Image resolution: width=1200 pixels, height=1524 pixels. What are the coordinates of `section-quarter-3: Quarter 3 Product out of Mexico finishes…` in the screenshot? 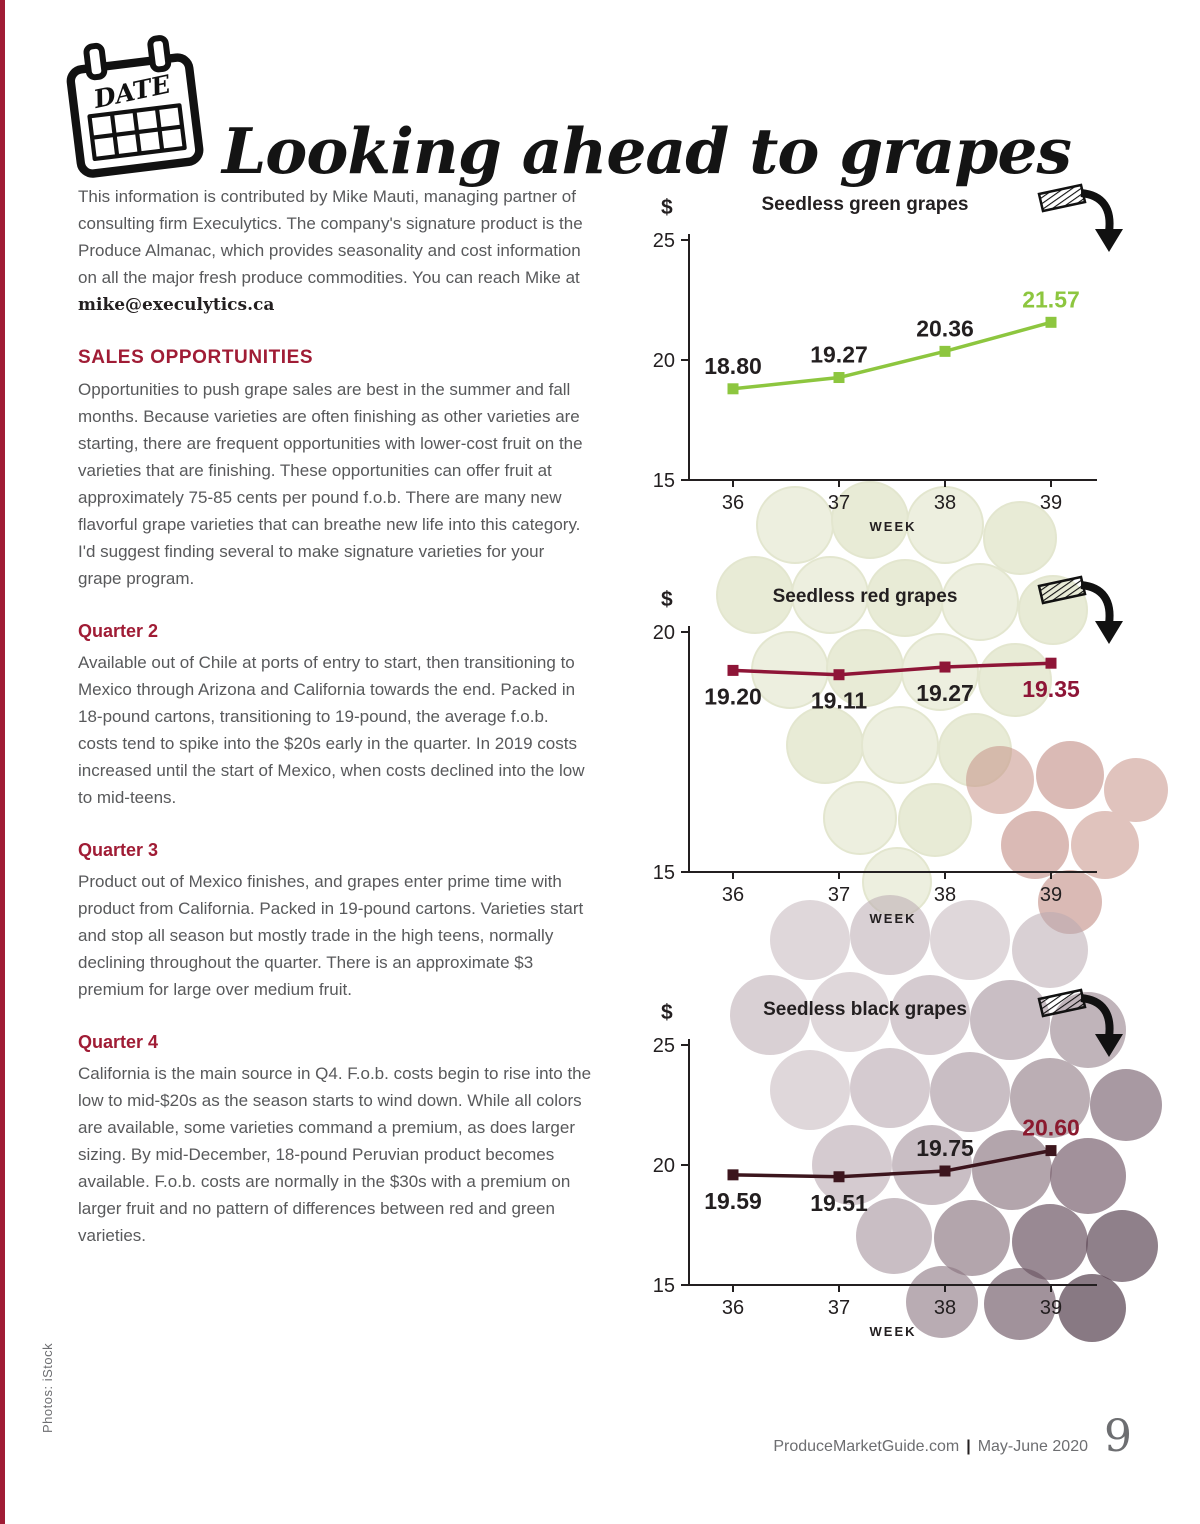 It's located at (335, 920).